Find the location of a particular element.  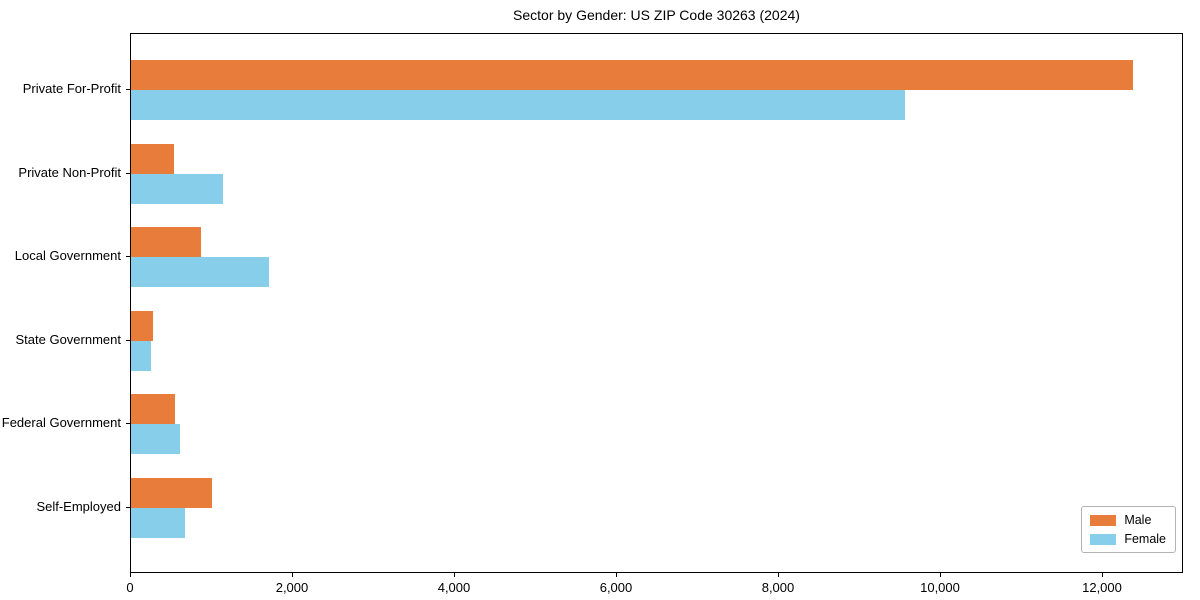

legend-swatch-male is located at coordinates (1103, 520).